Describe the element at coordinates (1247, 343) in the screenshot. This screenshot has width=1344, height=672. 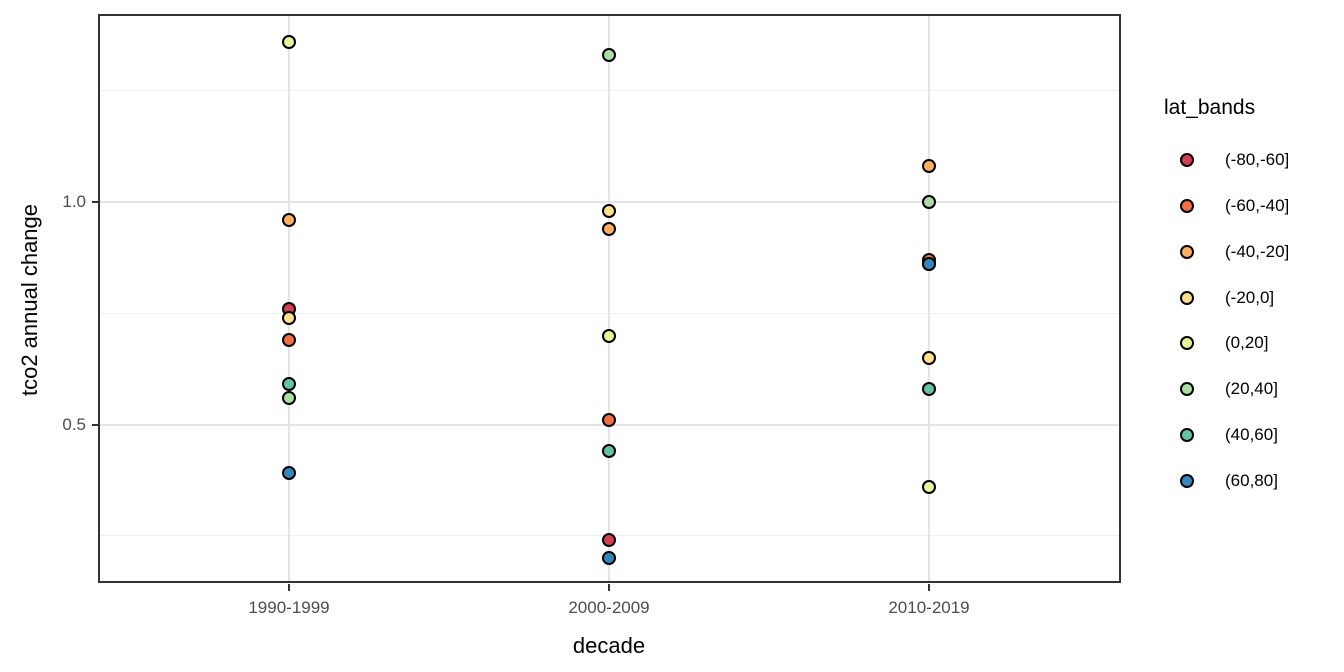
I see `legend-item-label: (0,20]` at that location.